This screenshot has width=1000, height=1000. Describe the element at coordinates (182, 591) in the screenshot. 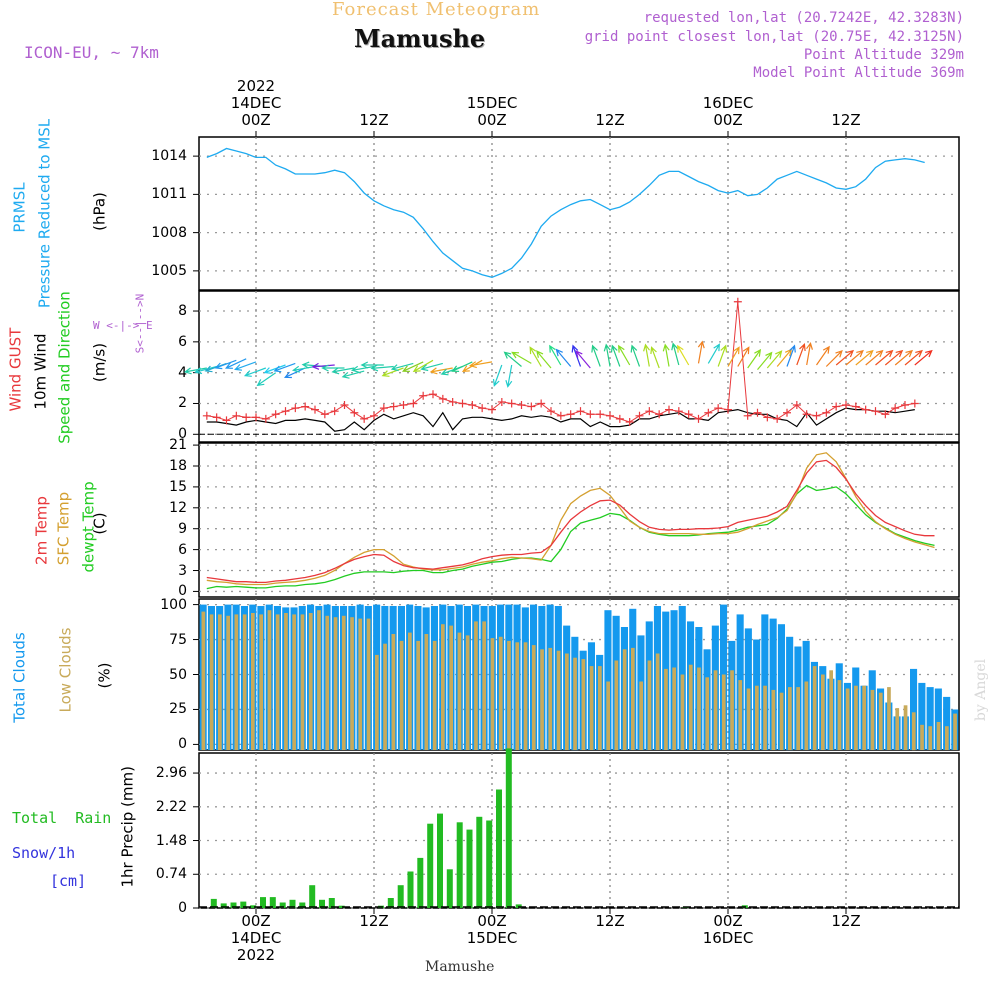

I see `y-tick-label: 0` at that location.